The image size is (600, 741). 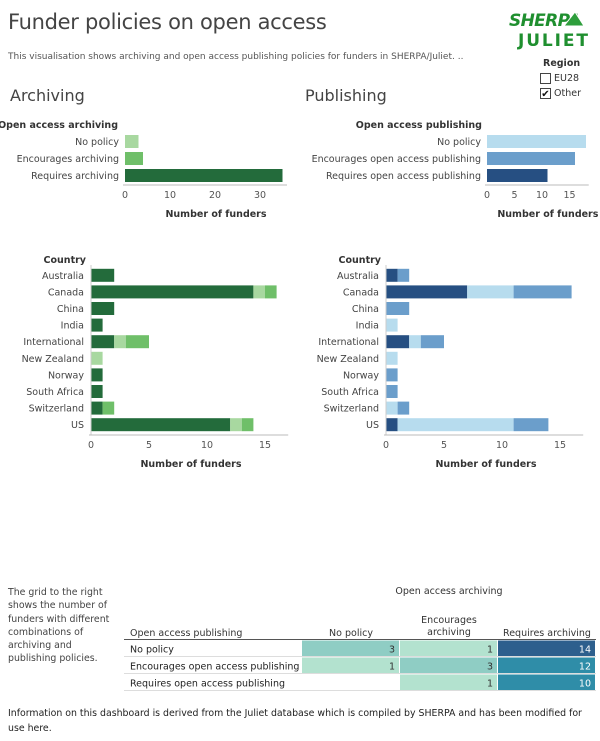 What do you see at coordinates (570, 93) in the screenshot?
I see `legend-item-other: ✔ Other` at bounding box center [570, 93].